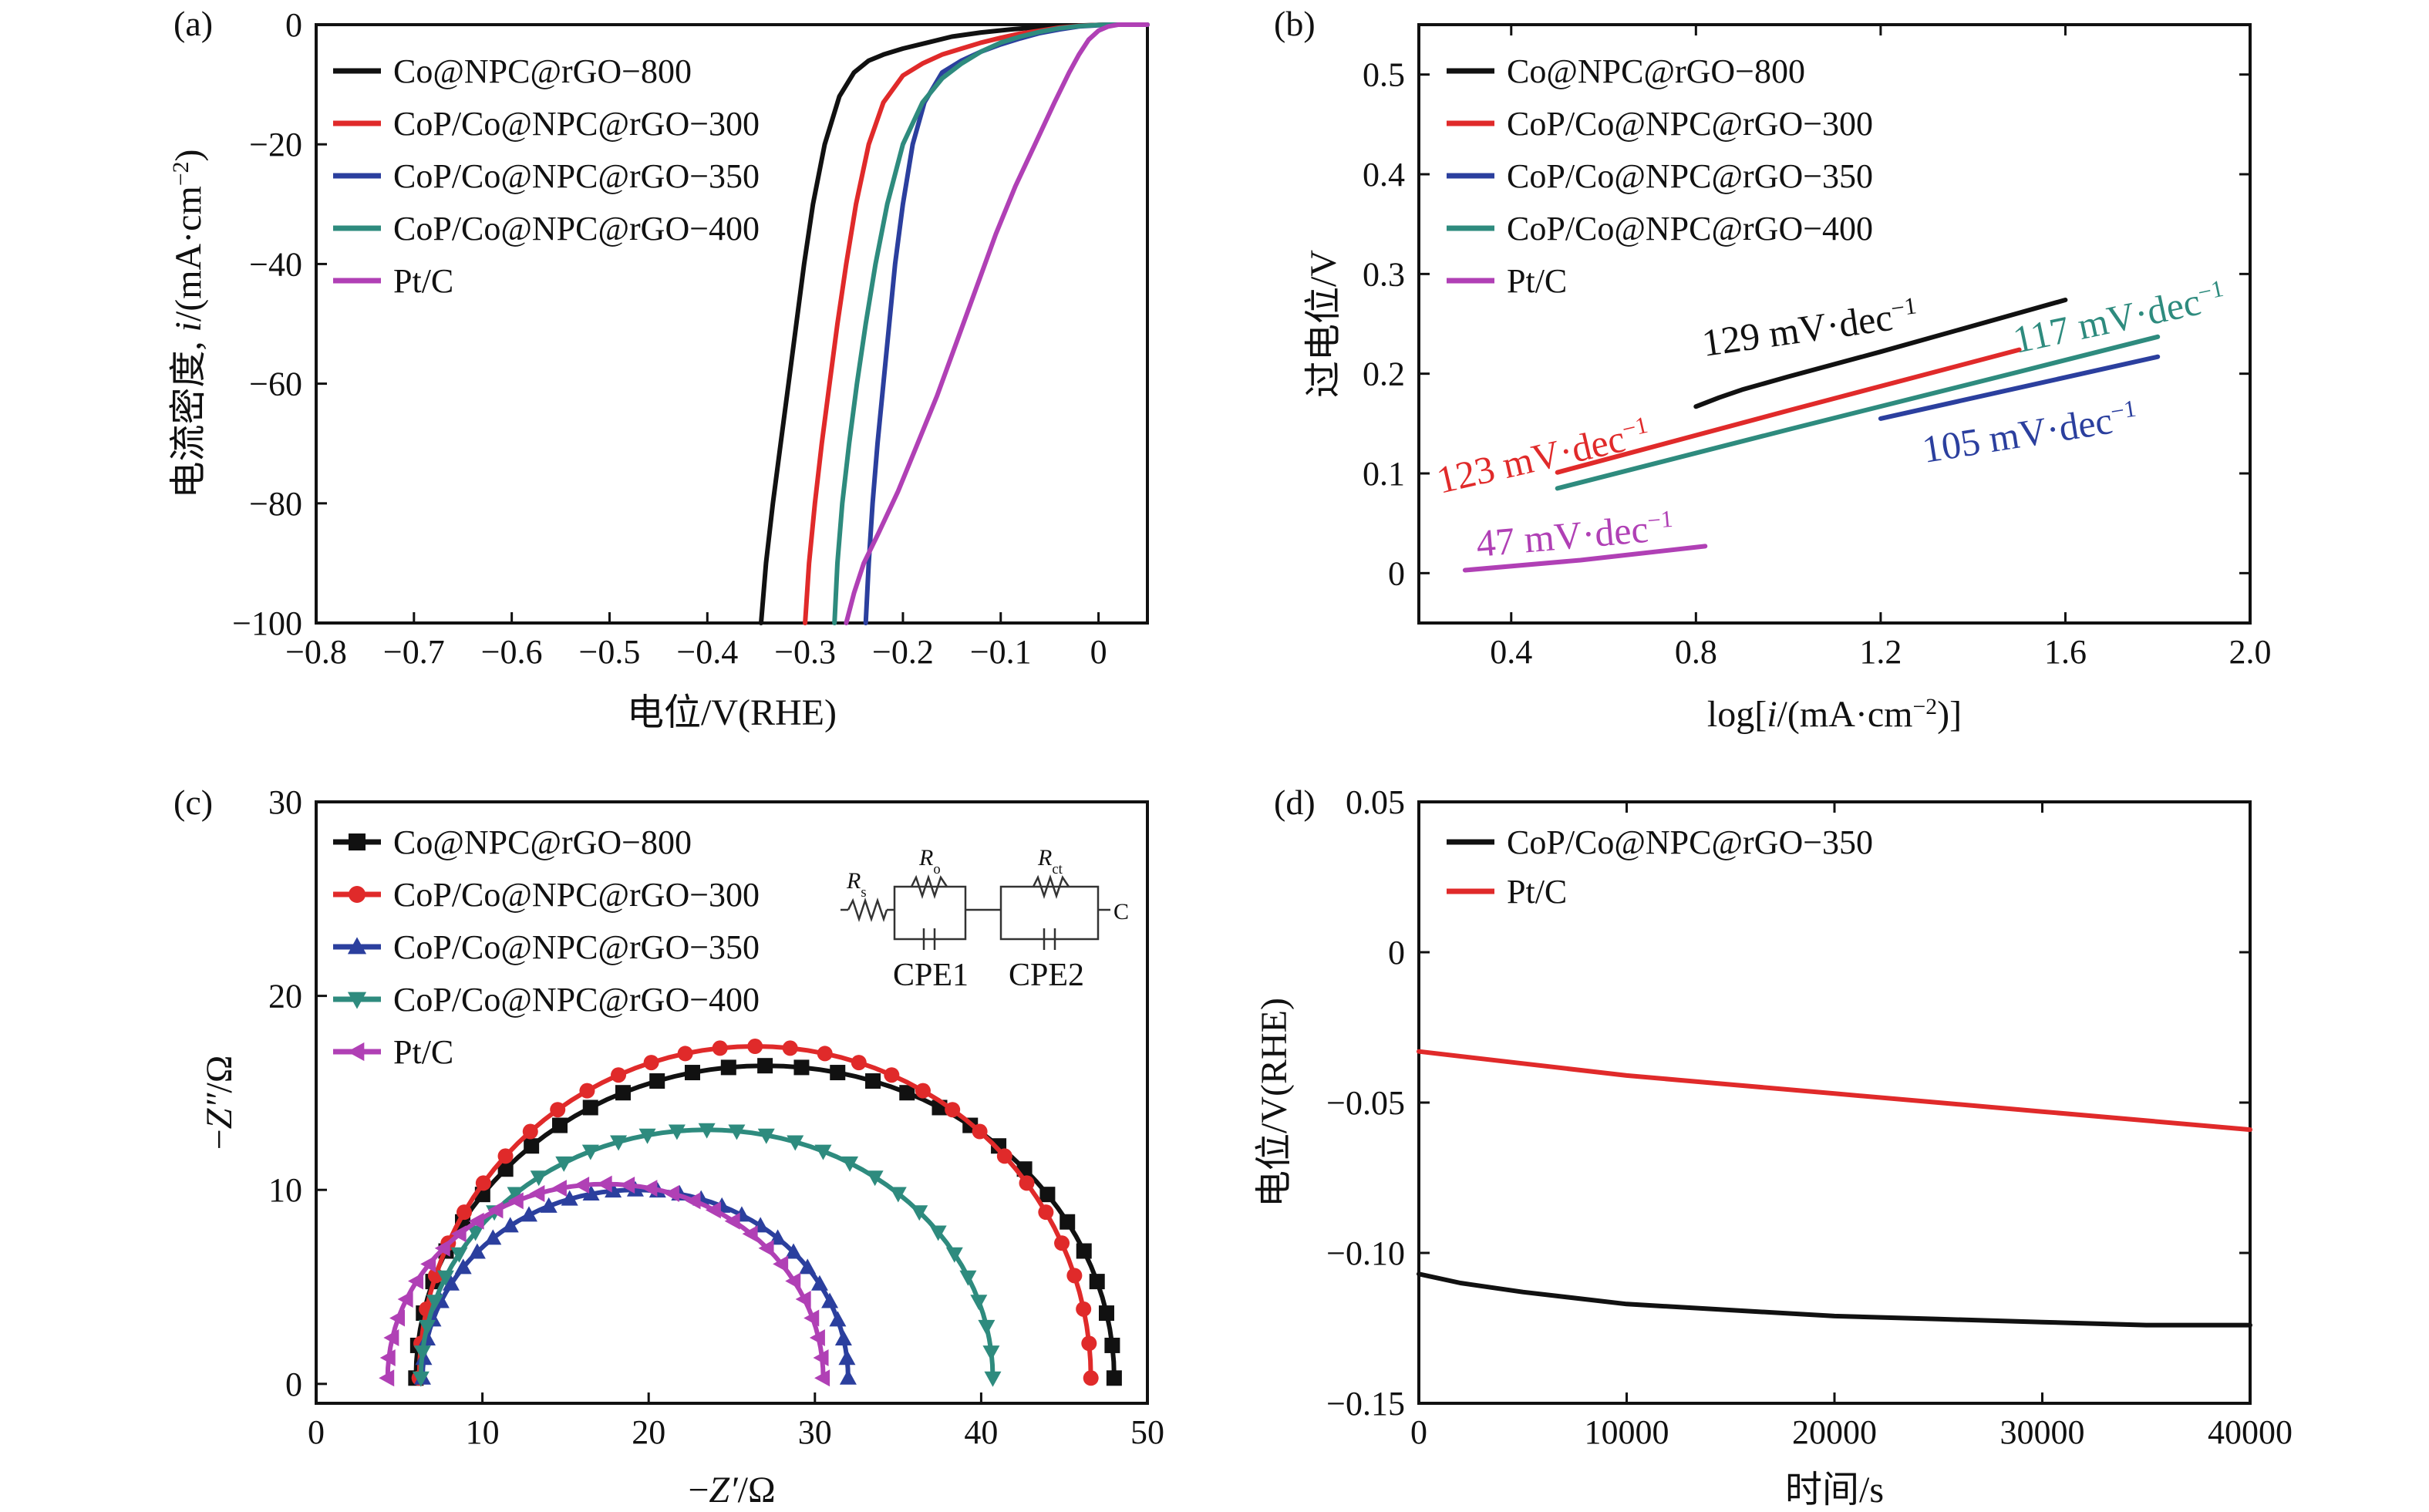  I want to click on panel-c-ytick-label: 30, so click(285, 802).